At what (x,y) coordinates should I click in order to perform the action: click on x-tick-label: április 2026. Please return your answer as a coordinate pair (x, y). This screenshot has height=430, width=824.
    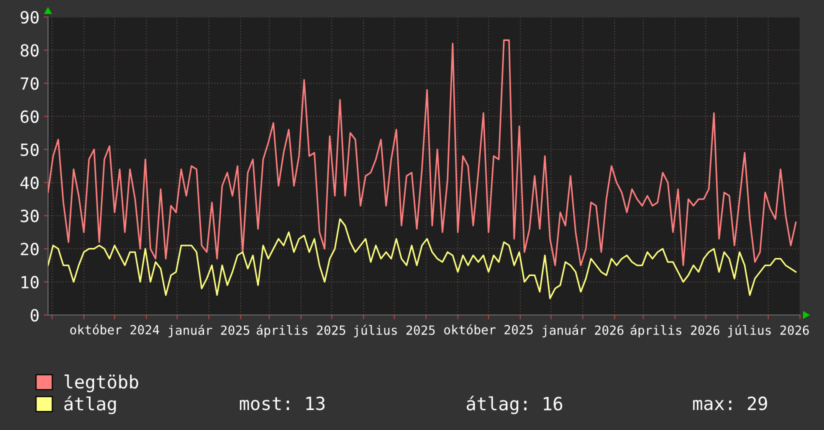
    Looking at the image, I should click on (675, 331).